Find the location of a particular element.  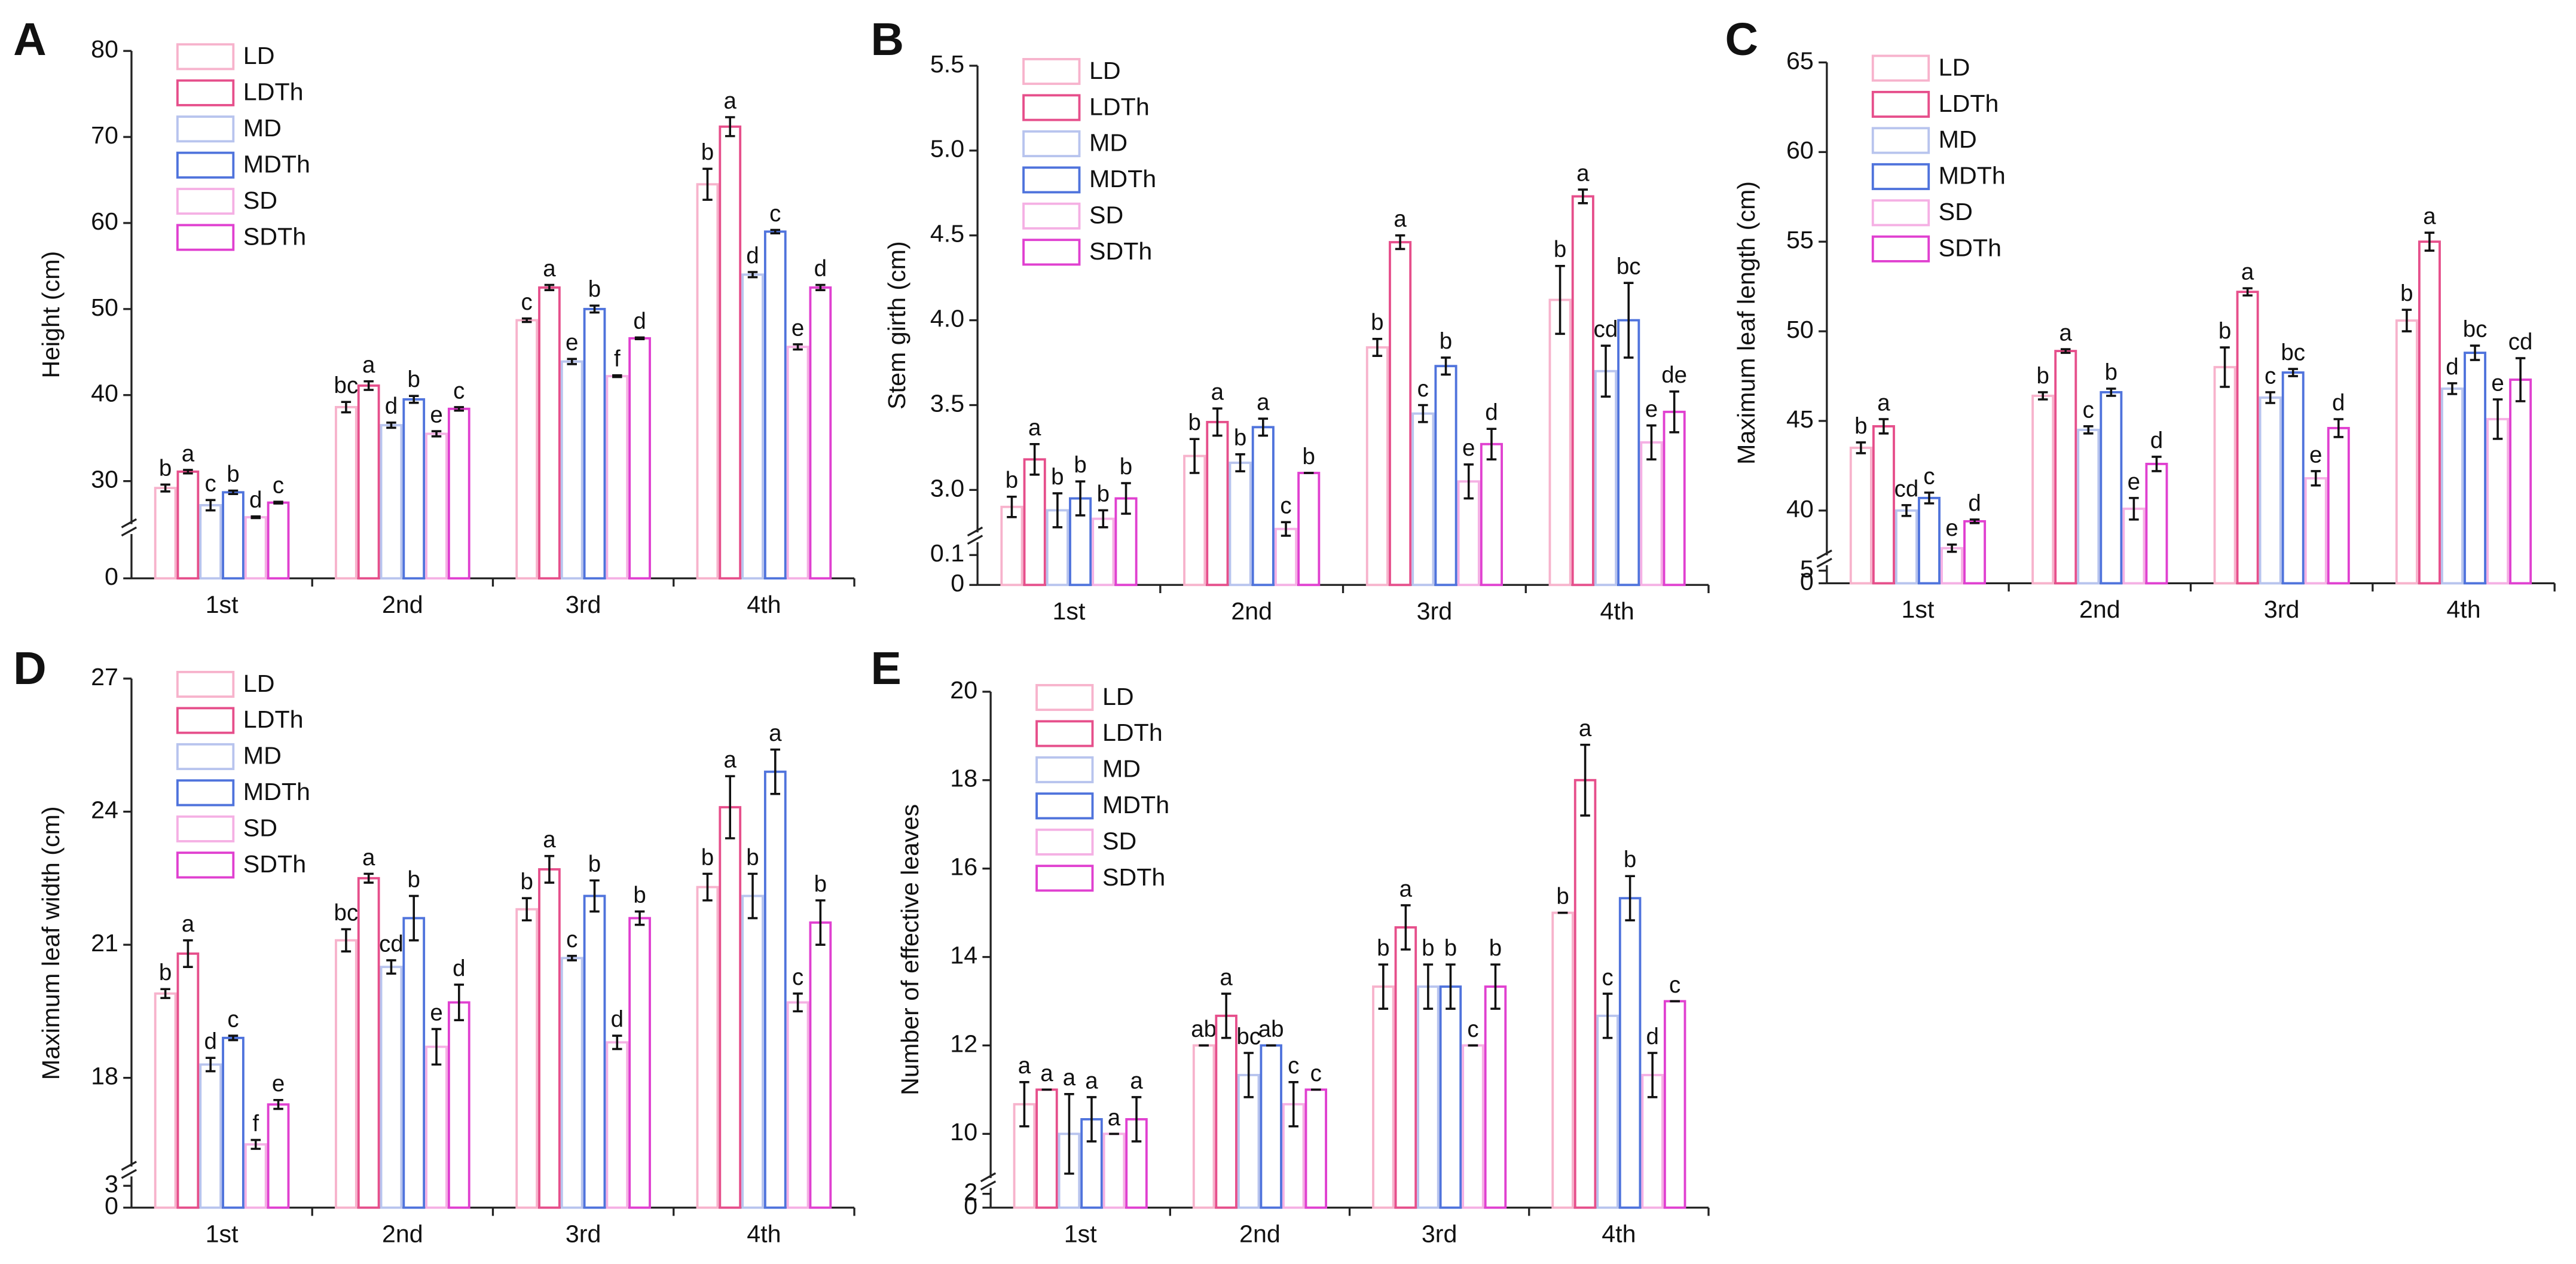

significance-letter: ab is located at coordinates (1271, 1029).